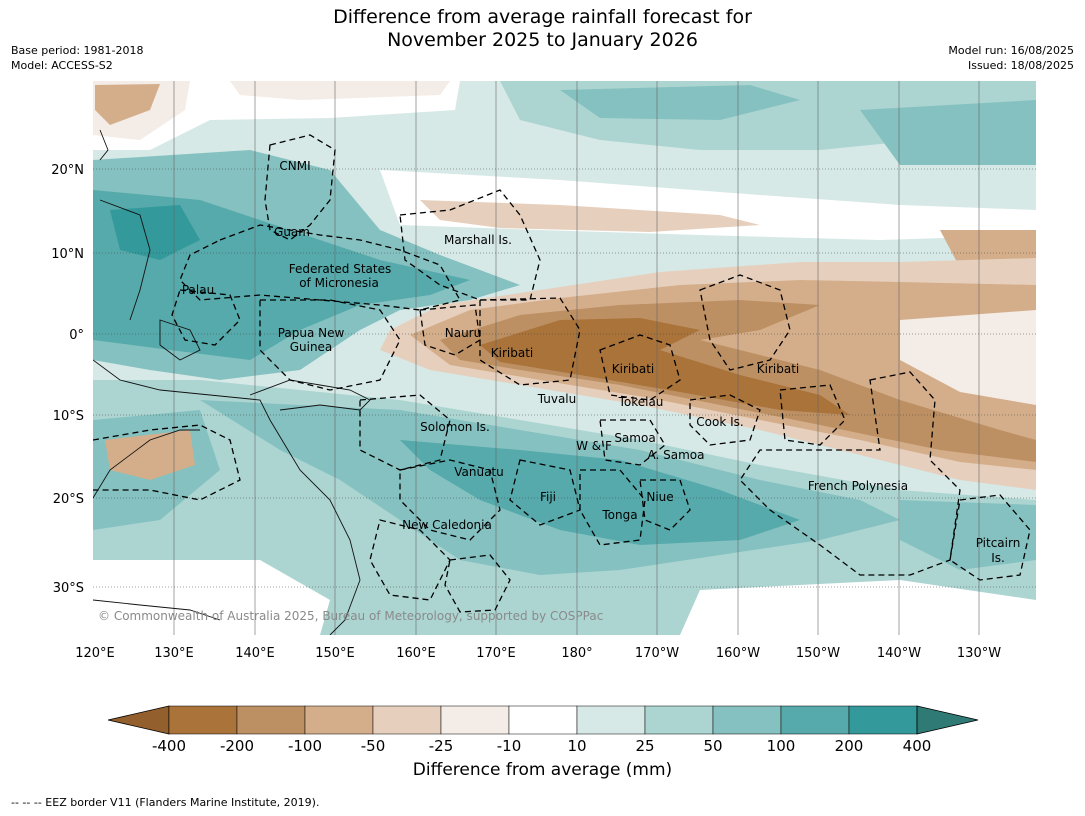 The height and width of the screenshot is (816, 1085). I want to click on label-samoa: Samoa, so click(634, 438).